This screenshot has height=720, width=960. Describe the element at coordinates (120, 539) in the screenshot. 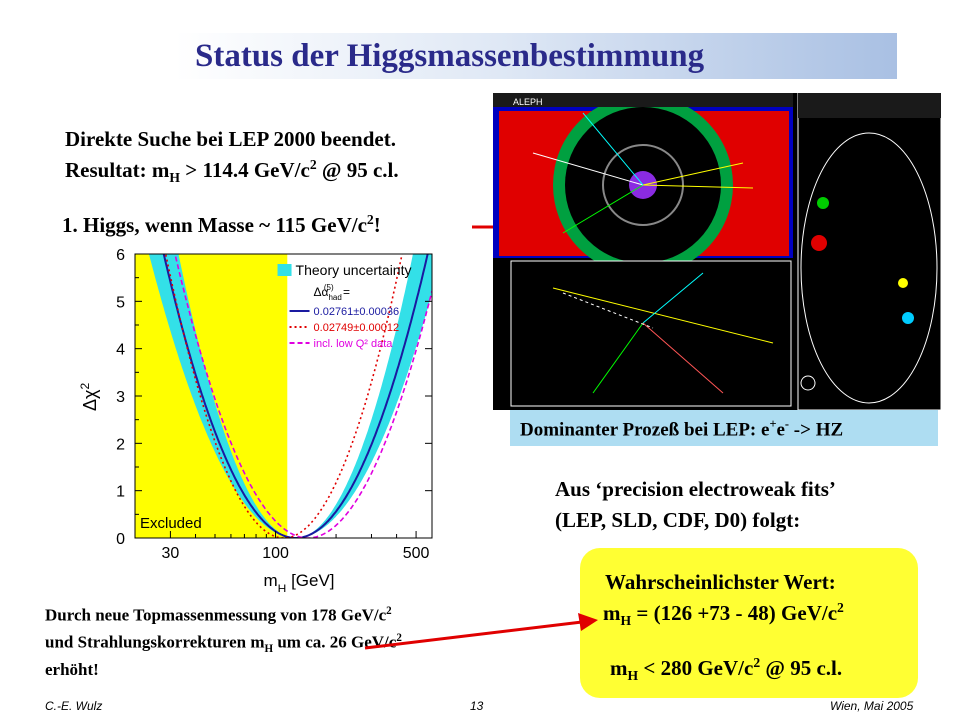

I see `y-tick-label: 0` at that location.